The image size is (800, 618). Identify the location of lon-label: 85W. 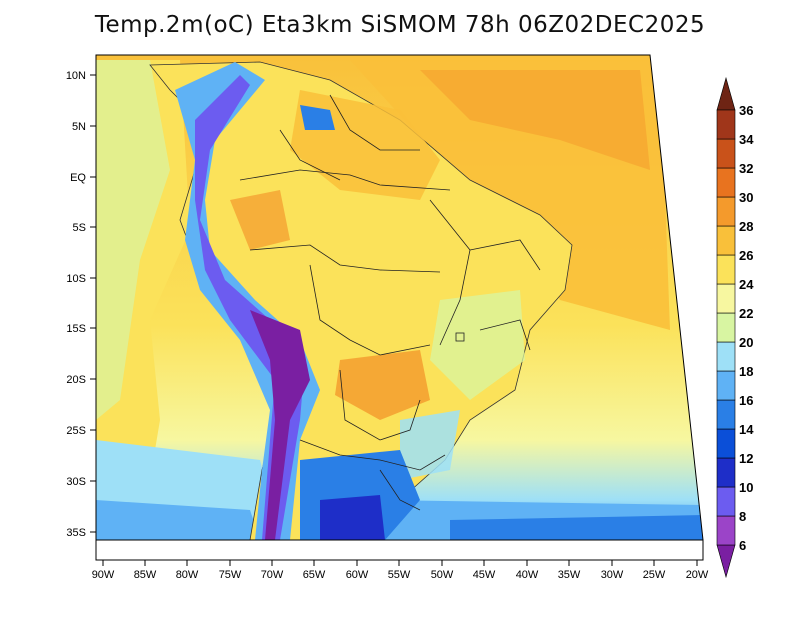
(145, 575).